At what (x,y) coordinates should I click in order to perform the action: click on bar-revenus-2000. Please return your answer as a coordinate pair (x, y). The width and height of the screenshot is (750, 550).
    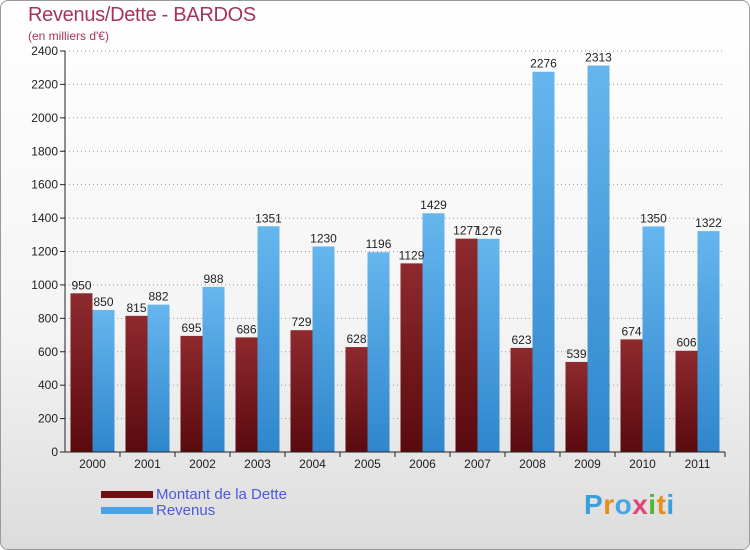
    Looking at the image, I should click on (103, 380).